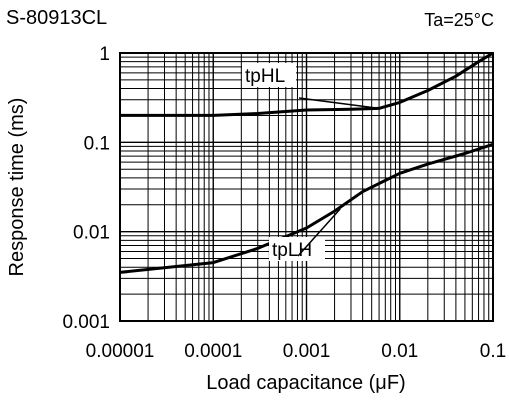  I want to click on x-axis-label: Load capacitance (μF), so click(305, 383).